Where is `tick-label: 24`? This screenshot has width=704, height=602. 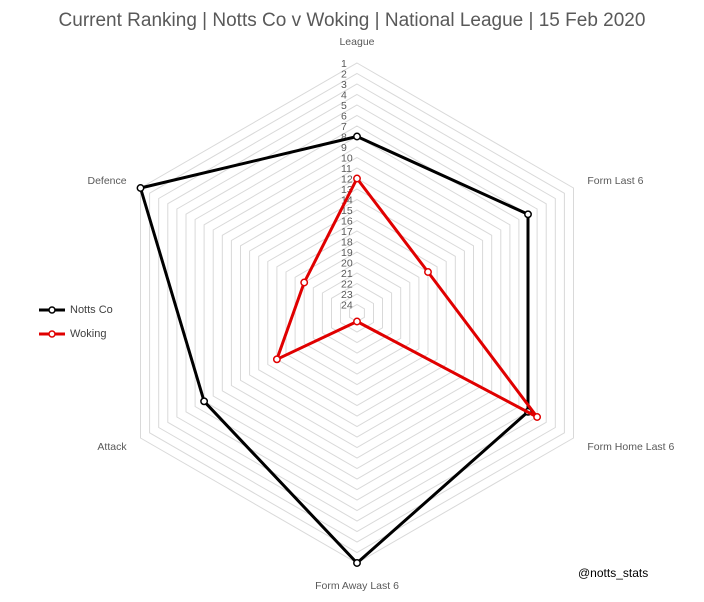 tick-label: 24 is located at coordinates (347, 306).